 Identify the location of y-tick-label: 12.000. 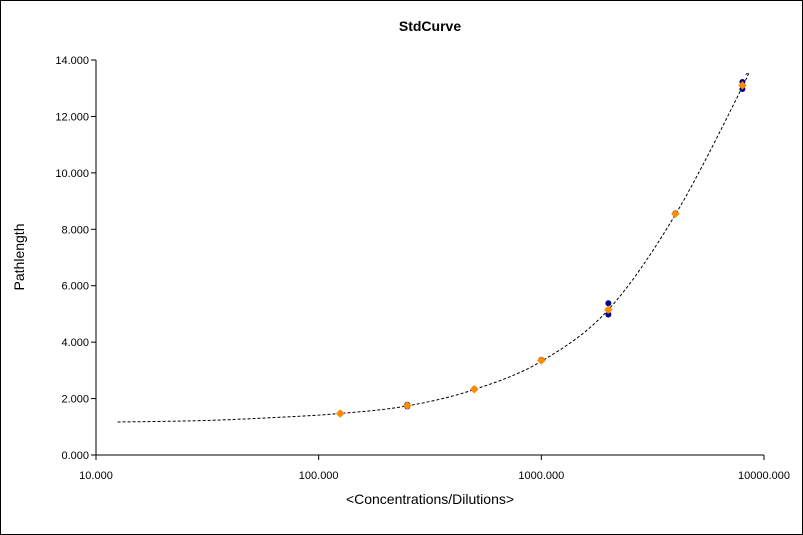
(72, 117).